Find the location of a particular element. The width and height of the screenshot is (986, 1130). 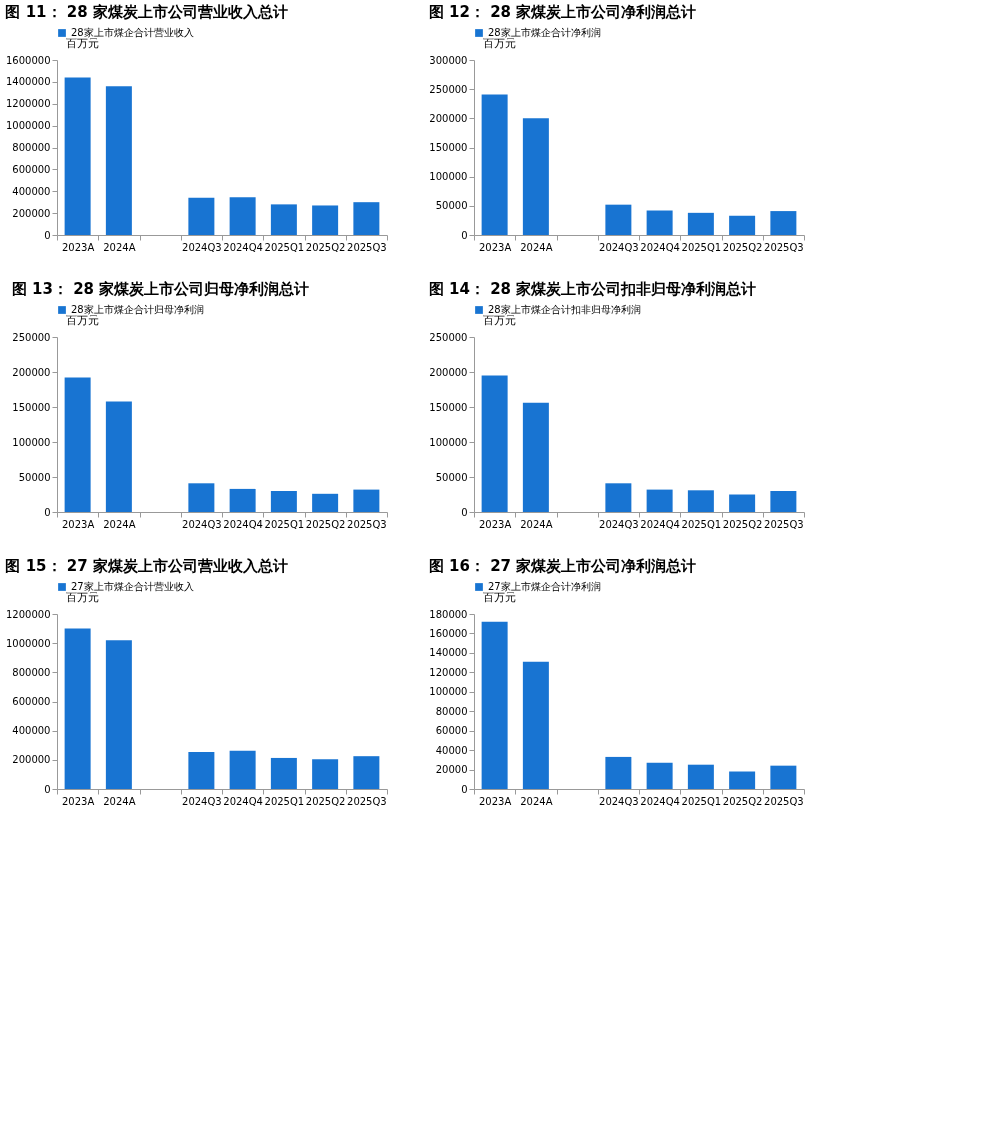

chart-title: 图 16： 27 家煤炭上市公司净利润总计 is located at coordinates (562, 566).